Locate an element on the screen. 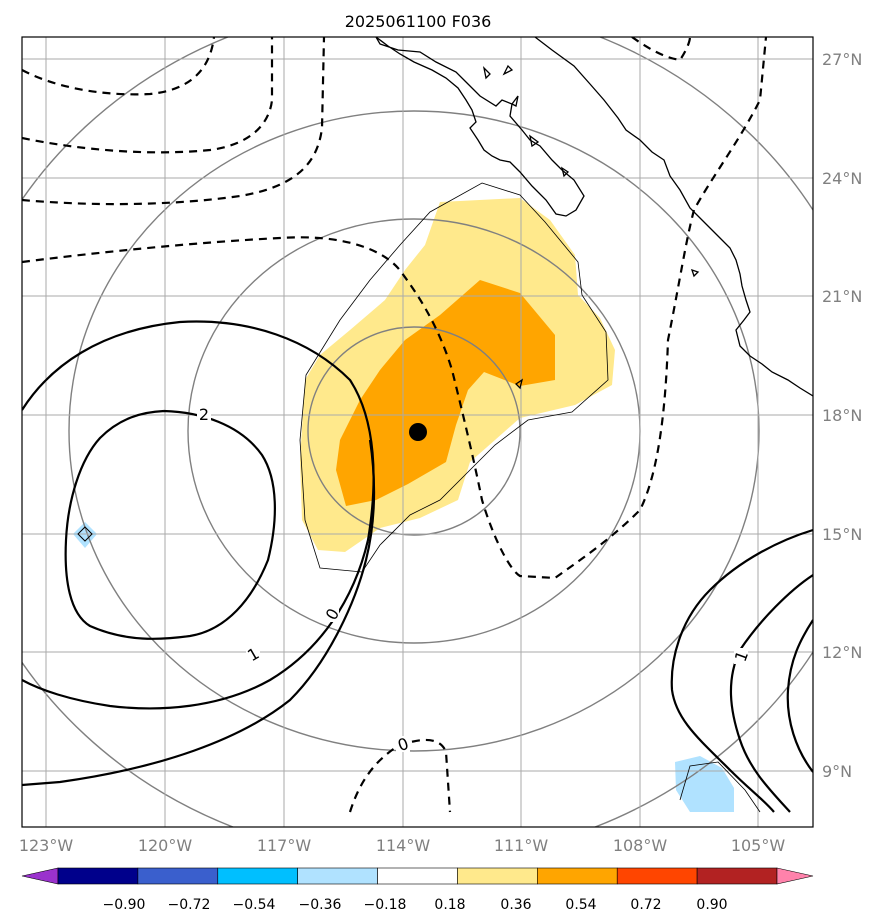  storm-center-marker is located at coordinates (418, 432).